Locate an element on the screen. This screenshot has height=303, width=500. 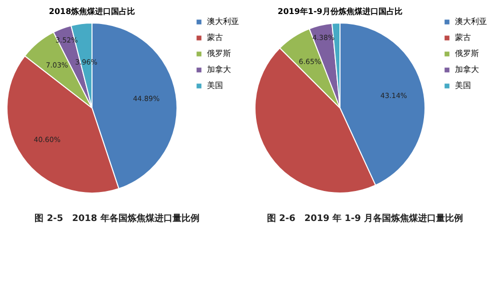
caption: 图 2-5 2018 年各国炼焦煤进口量比例 is located at coordinates (117, 218).